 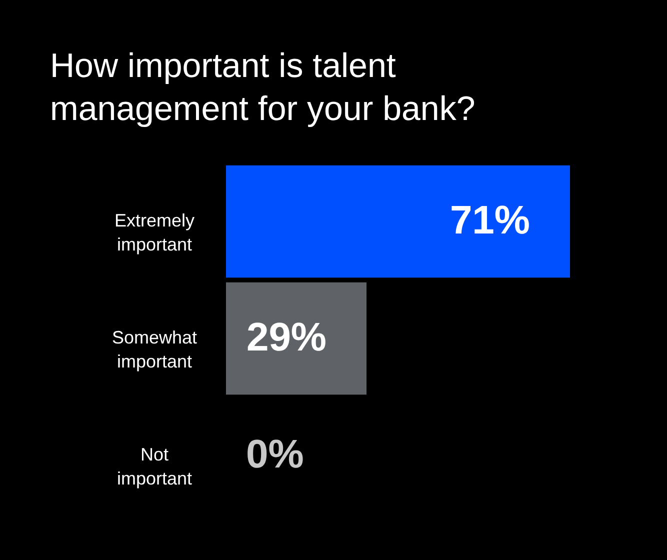 I want to click on data-label: 29%, so click(x=286, y=338).